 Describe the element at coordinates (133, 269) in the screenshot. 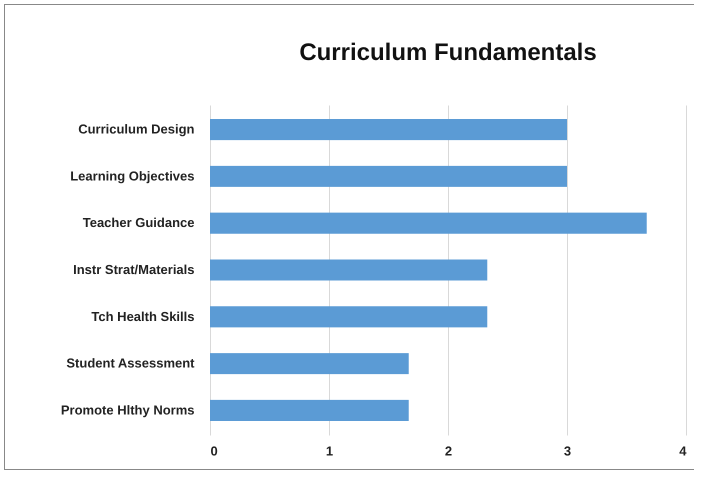

I see `y-tick-label: Instr Strat/Materials` at that location.